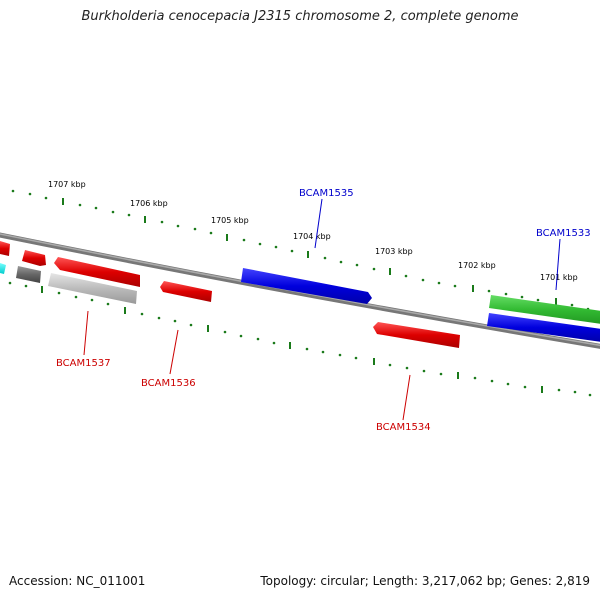  Describe the element at coordinates (230, 220) in the screenshot. I see `tick-label-1705: 1705 kbp` at that location.